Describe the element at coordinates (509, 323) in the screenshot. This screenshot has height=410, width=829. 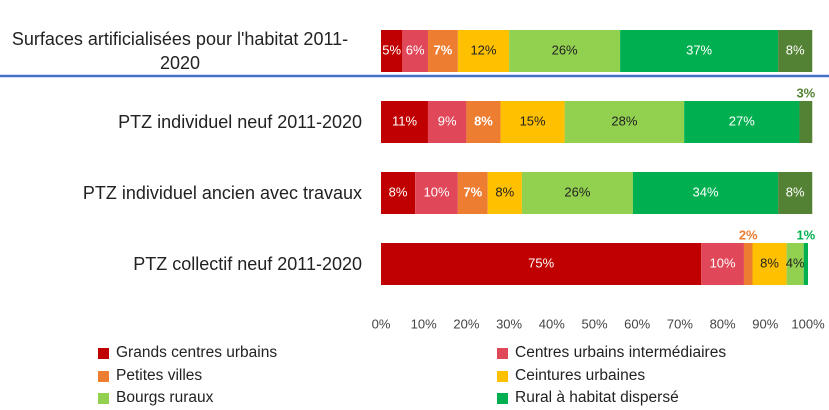
I see `x-tick-label: 30%` at that location.